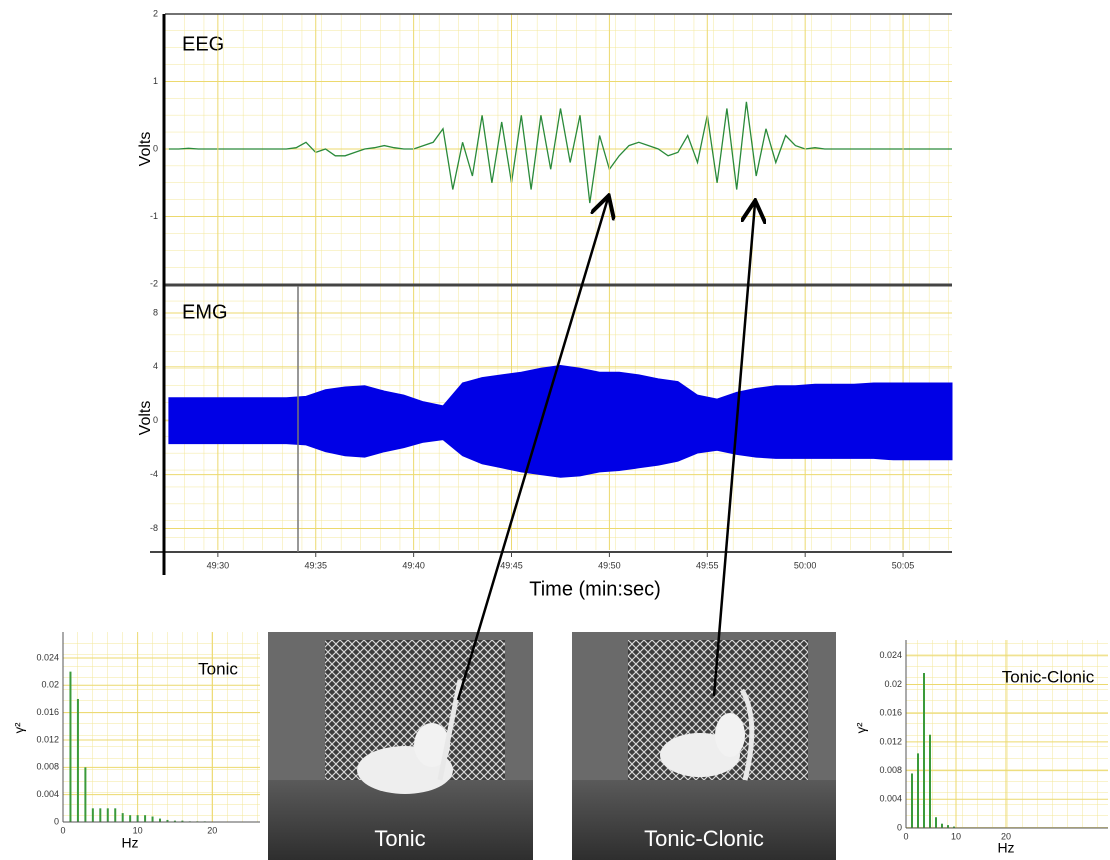  Describe the element at coordinates (155, 312) in the screenshot. I see `y-tick-label: 8` at that location.